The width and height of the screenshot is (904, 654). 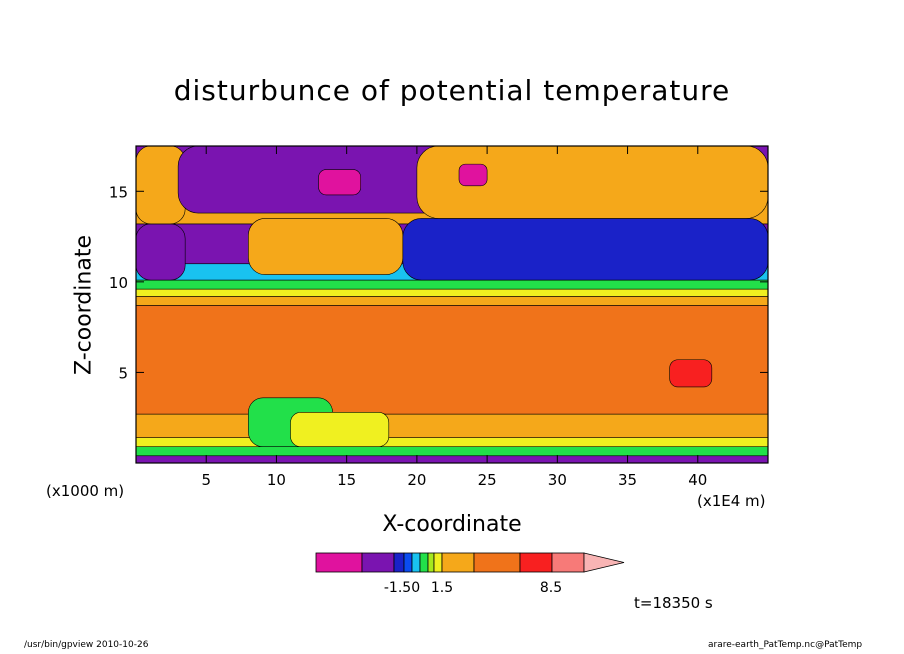 What do you see at coordinates (785, 645) in the screenshot?
I see `footer-right-text: arare-earth_PatTemp.nc@PatTemp` at bounding box center [785, 645].